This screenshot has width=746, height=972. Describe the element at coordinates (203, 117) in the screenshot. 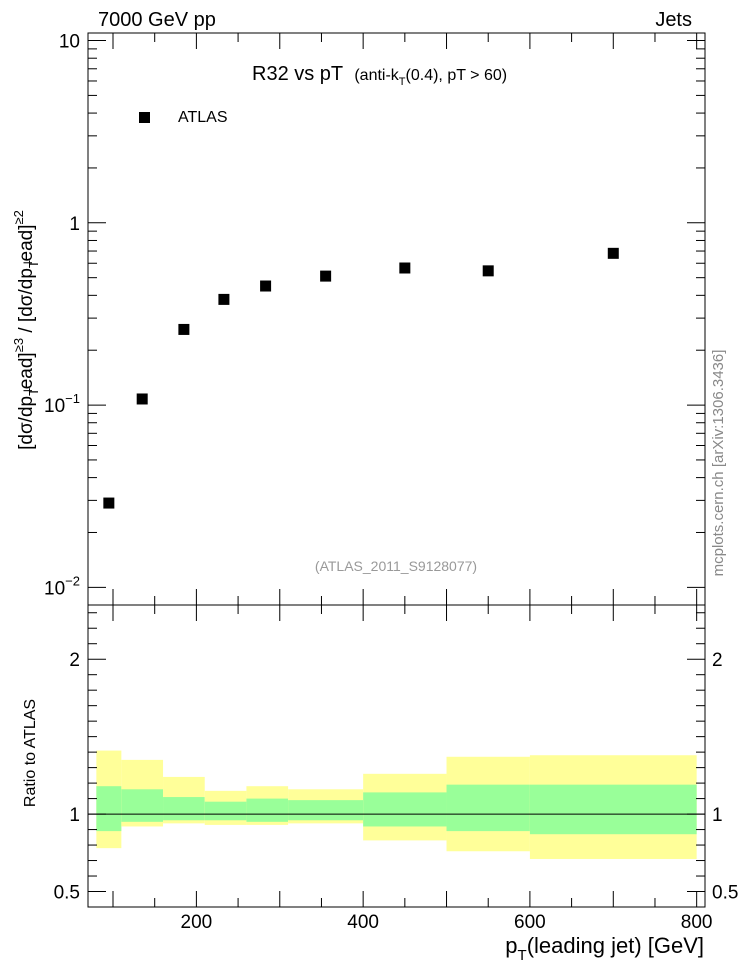

I see `legend-label-atlas: ATLAS` at that location.